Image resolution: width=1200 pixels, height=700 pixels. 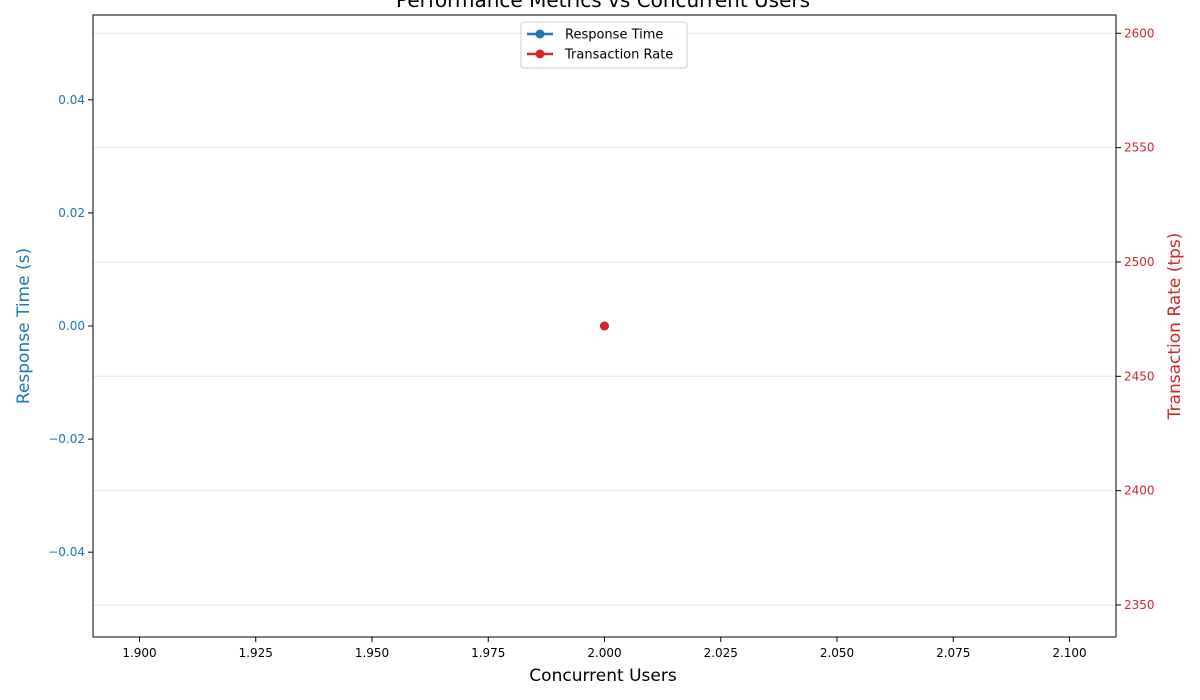 What do you see at coordinates (1139, 605) in the screenshot?
I see `y-right-tick-label: 2350` at bounding box center [1139, 605].